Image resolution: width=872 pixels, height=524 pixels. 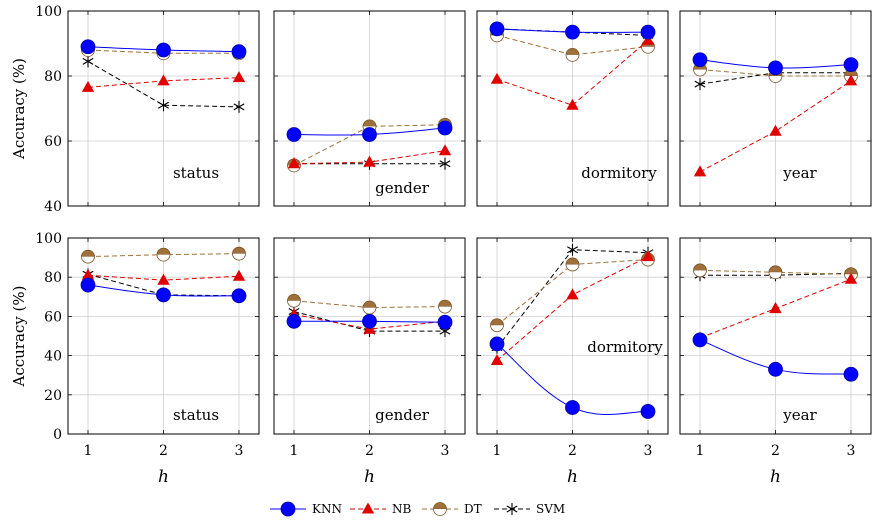 What do you see at coordinates (775, 336) in the screenshot?
I see `panel-year-row2: year` at bounding box center [775, 336].